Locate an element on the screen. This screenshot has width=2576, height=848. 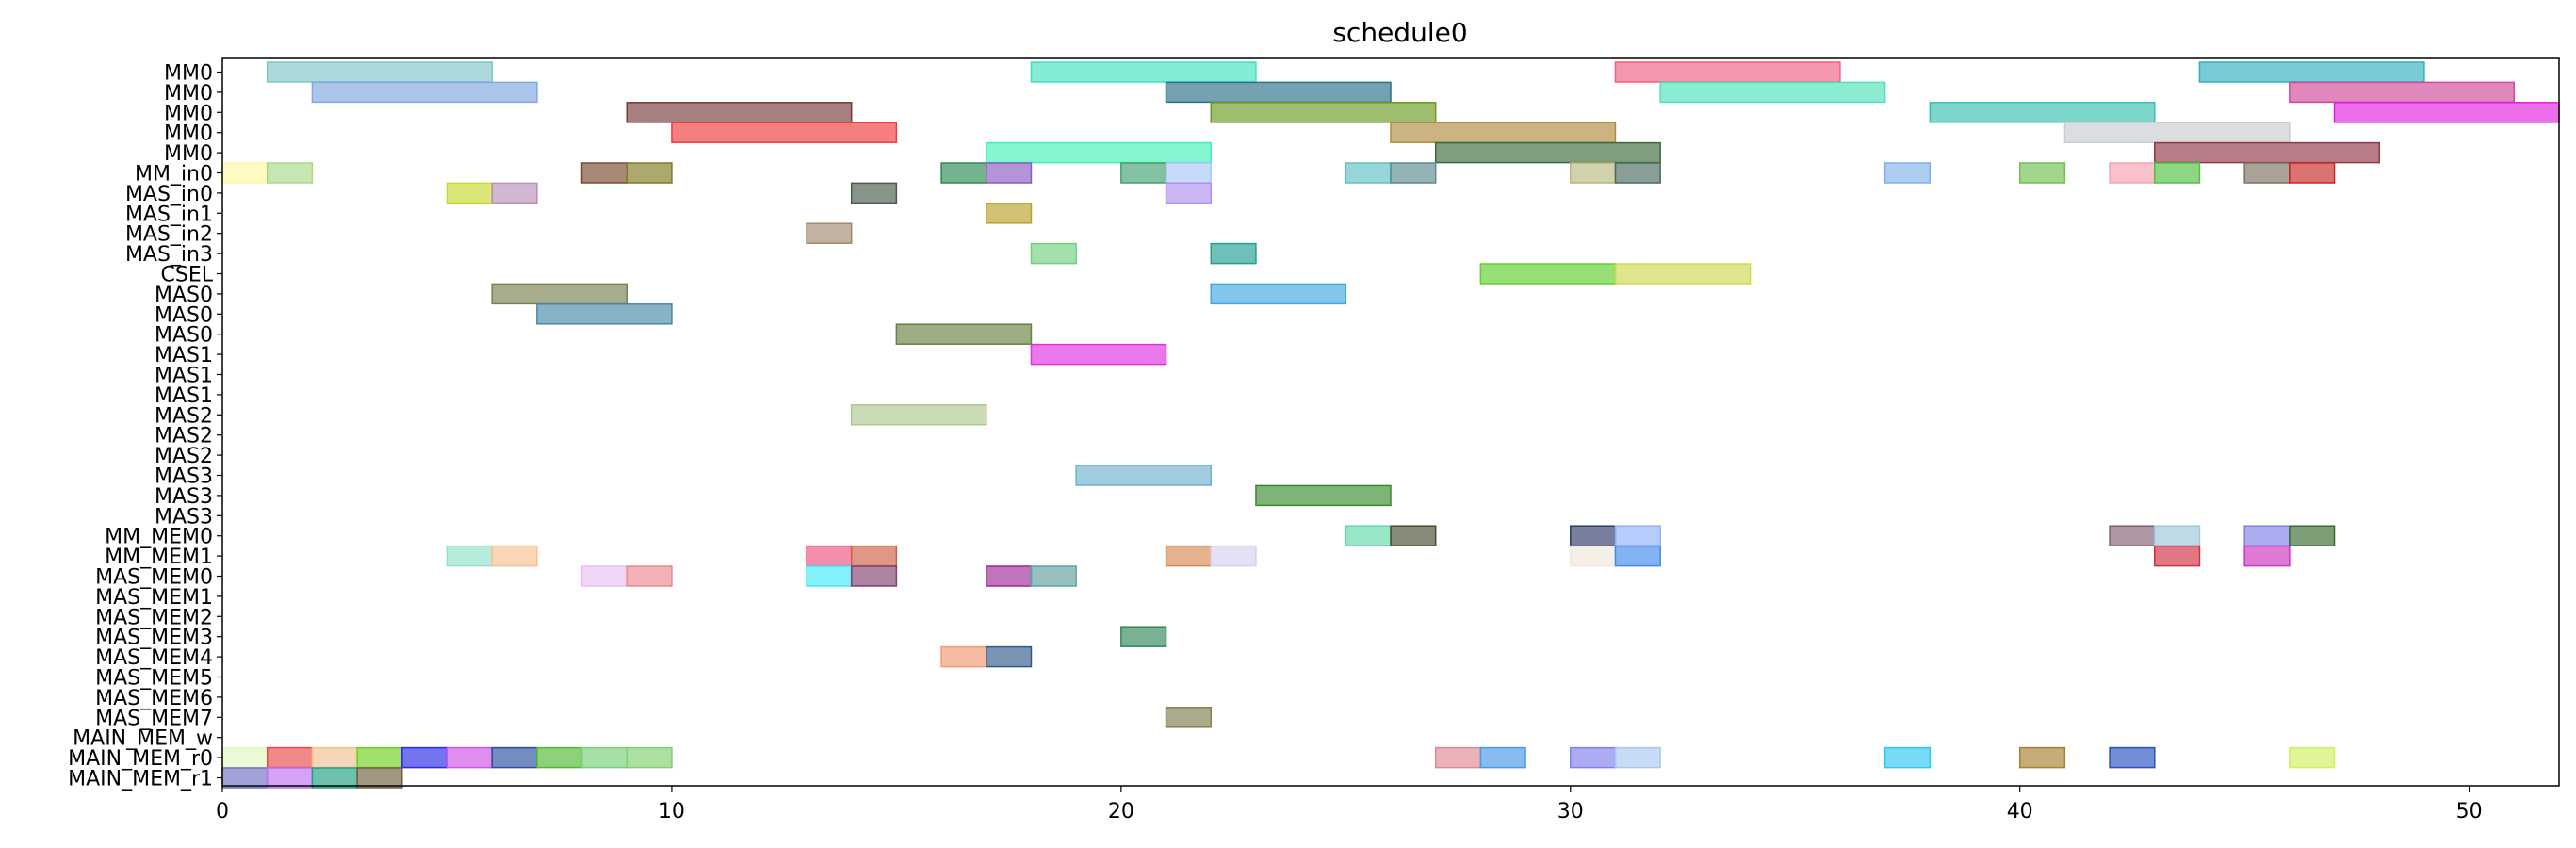
y-tick-label: MAIN_MEM_r0 is located at coordinates (140, 759).